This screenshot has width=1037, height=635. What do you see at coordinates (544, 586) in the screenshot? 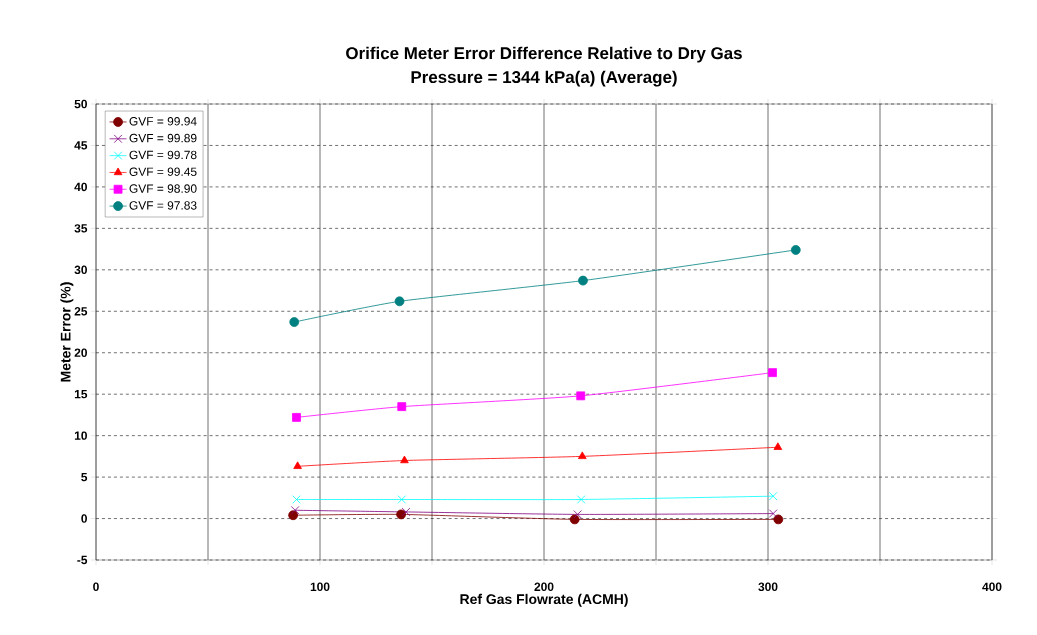
I see `x-tick-label: 200` at bounding box center [544, 586].